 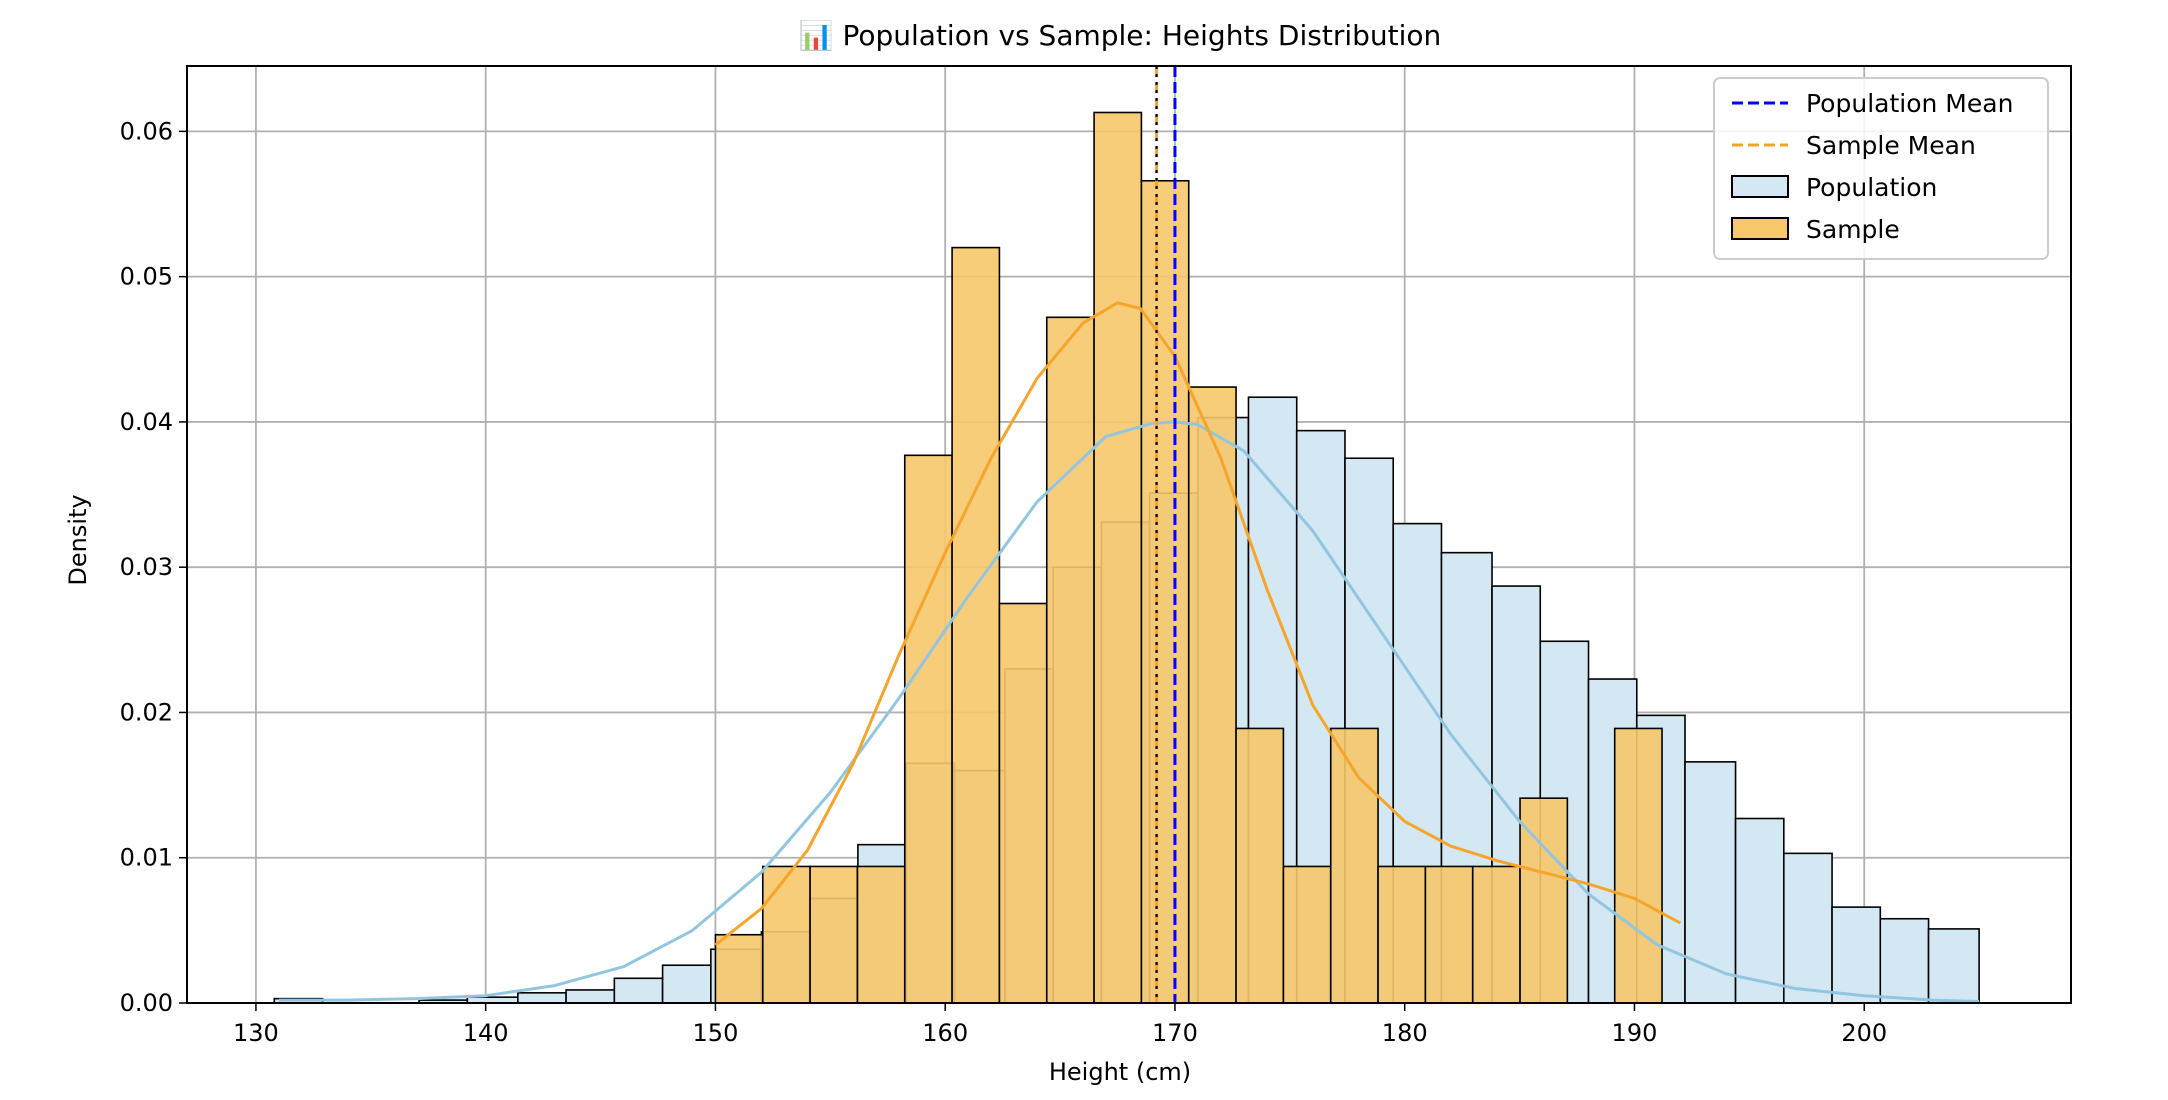 I want to click on legend-sample-mean-label: Sample Mean, so click(x=1891, y=145).